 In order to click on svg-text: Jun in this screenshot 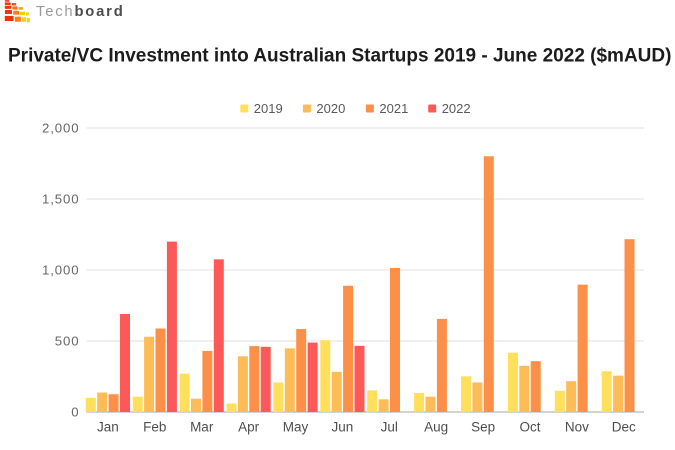, I will do `click(343, 427)`.